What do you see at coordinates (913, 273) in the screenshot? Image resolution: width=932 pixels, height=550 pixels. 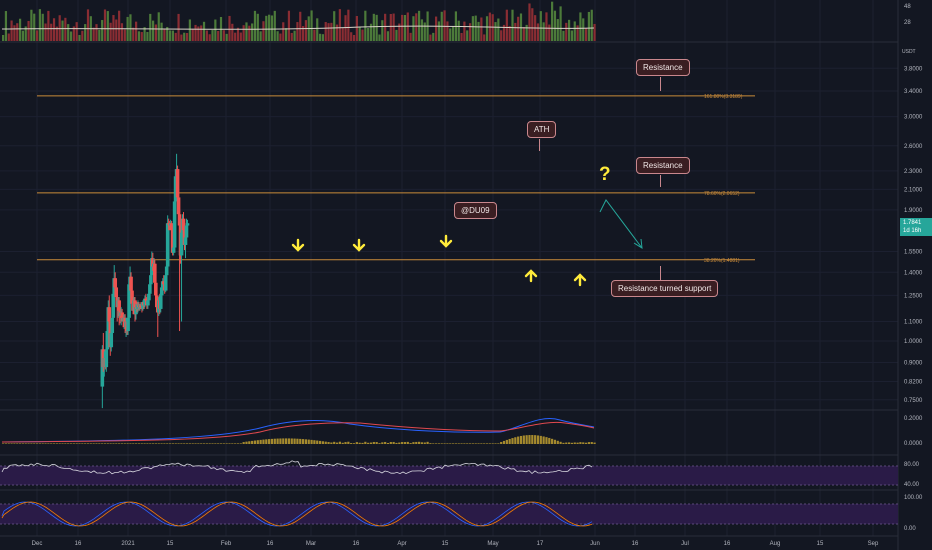 I see `price-tick: 1.4000` at bounding box center [913, 273].